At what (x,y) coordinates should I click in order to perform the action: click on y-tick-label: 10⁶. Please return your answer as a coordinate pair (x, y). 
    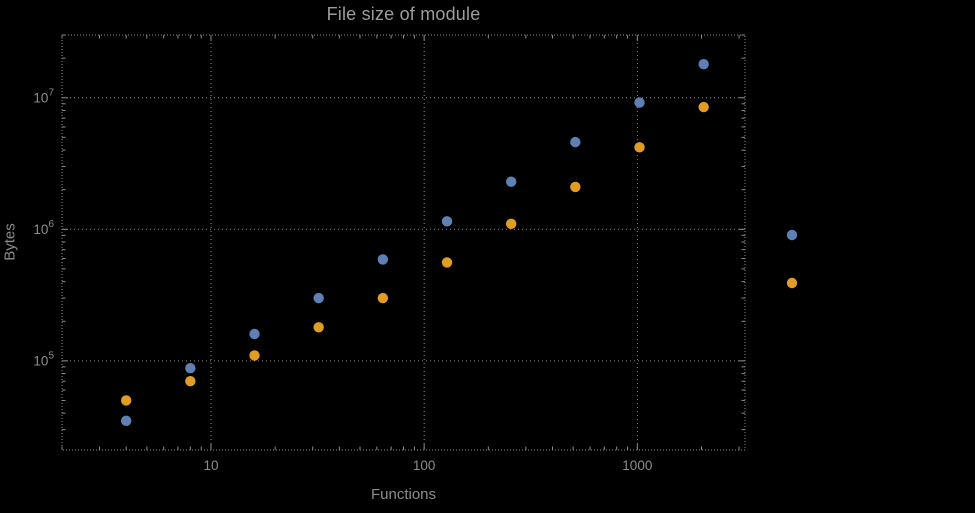
    Looking at the image, I should click on (43, 228).